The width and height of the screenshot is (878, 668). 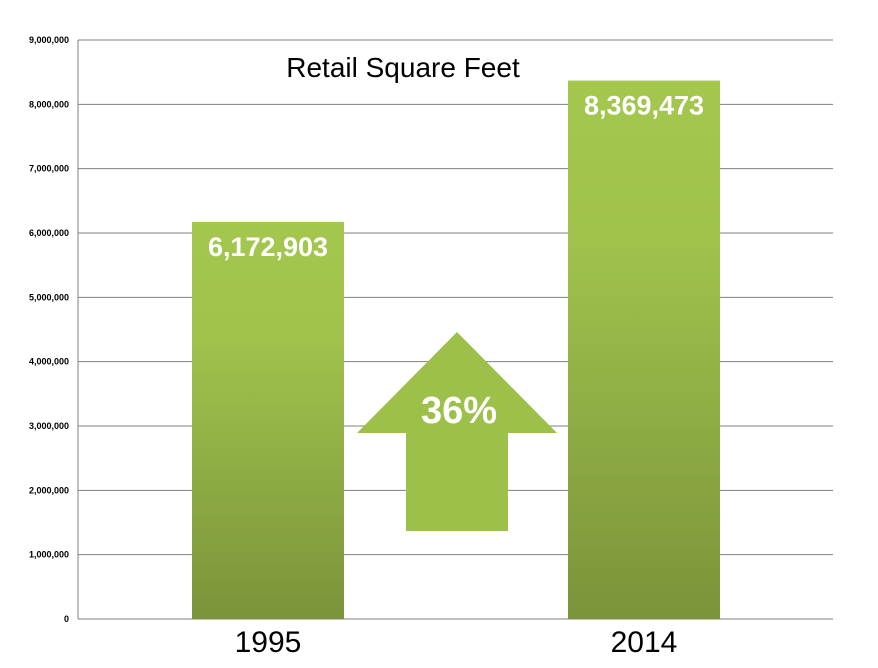 I want to click on y-tick-label: 7,000,000, so click(x=49, y=169).